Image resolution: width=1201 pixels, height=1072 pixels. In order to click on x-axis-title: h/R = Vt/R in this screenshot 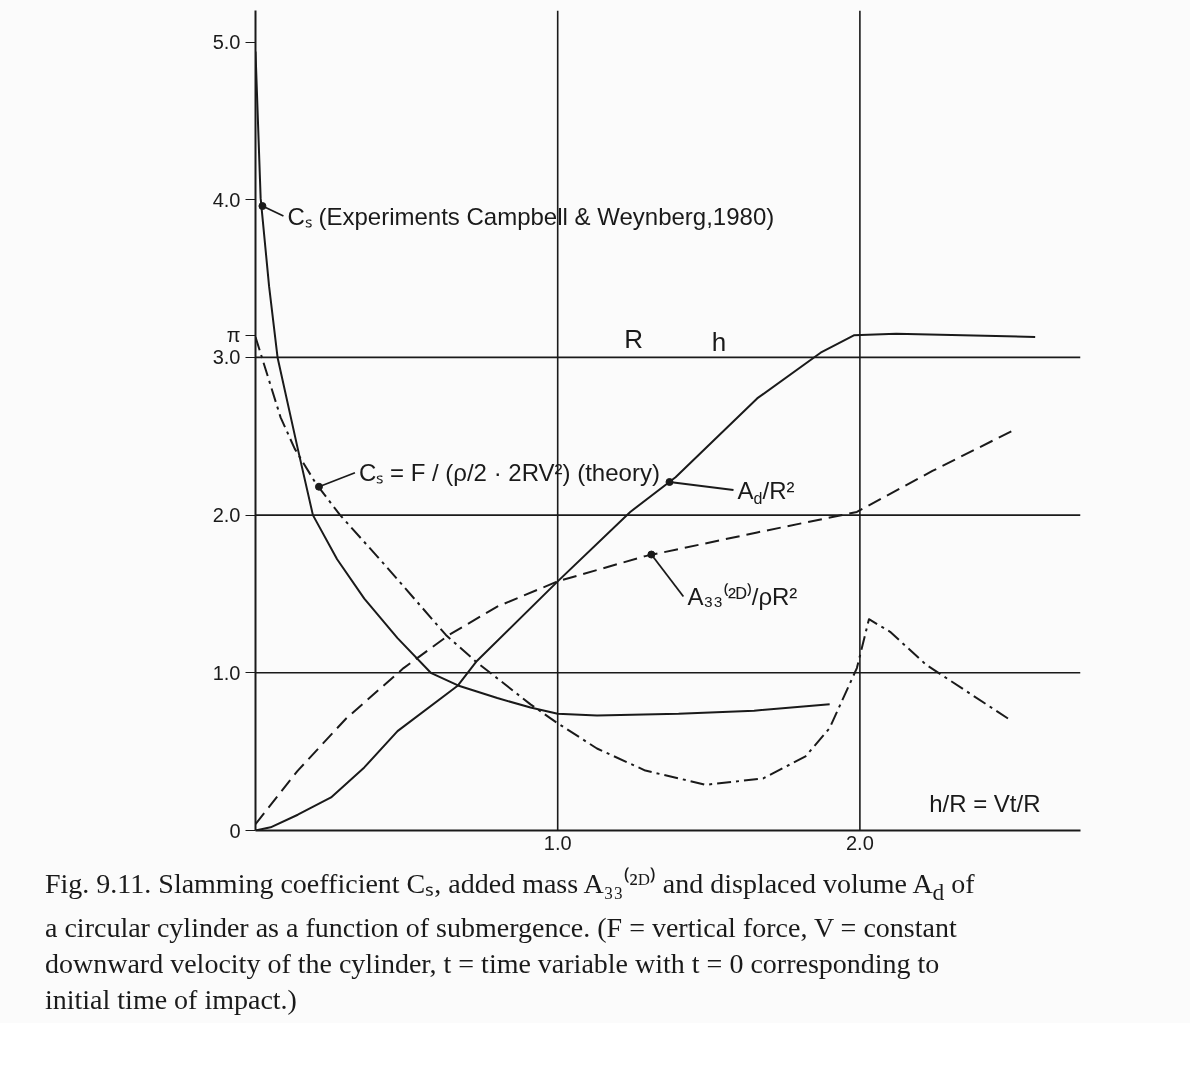, I will do `click(985, 803)`.